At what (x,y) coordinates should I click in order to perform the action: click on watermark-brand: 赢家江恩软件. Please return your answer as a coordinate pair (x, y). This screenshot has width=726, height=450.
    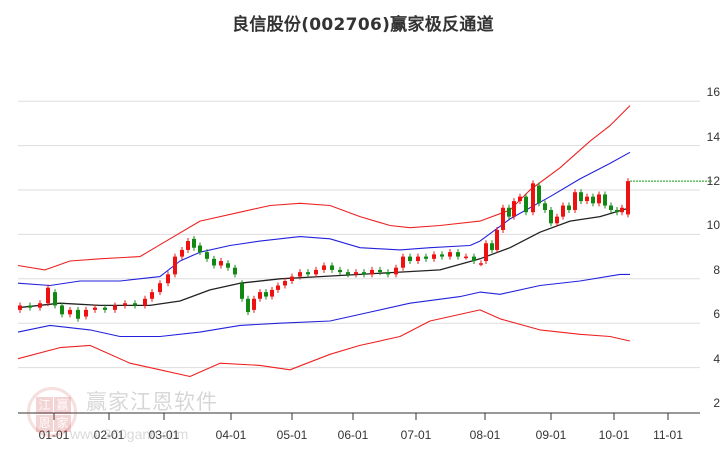
    Looking at the image, I should click on (152, 402).